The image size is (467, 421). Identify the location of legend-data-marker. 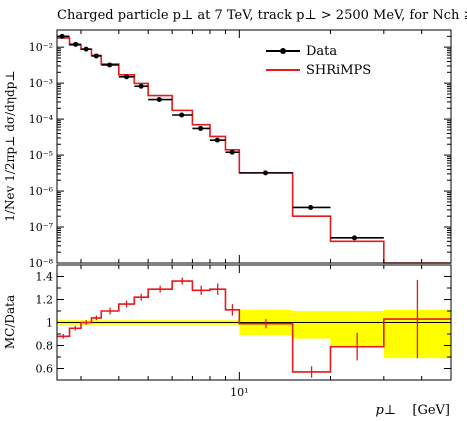
(283, 51).